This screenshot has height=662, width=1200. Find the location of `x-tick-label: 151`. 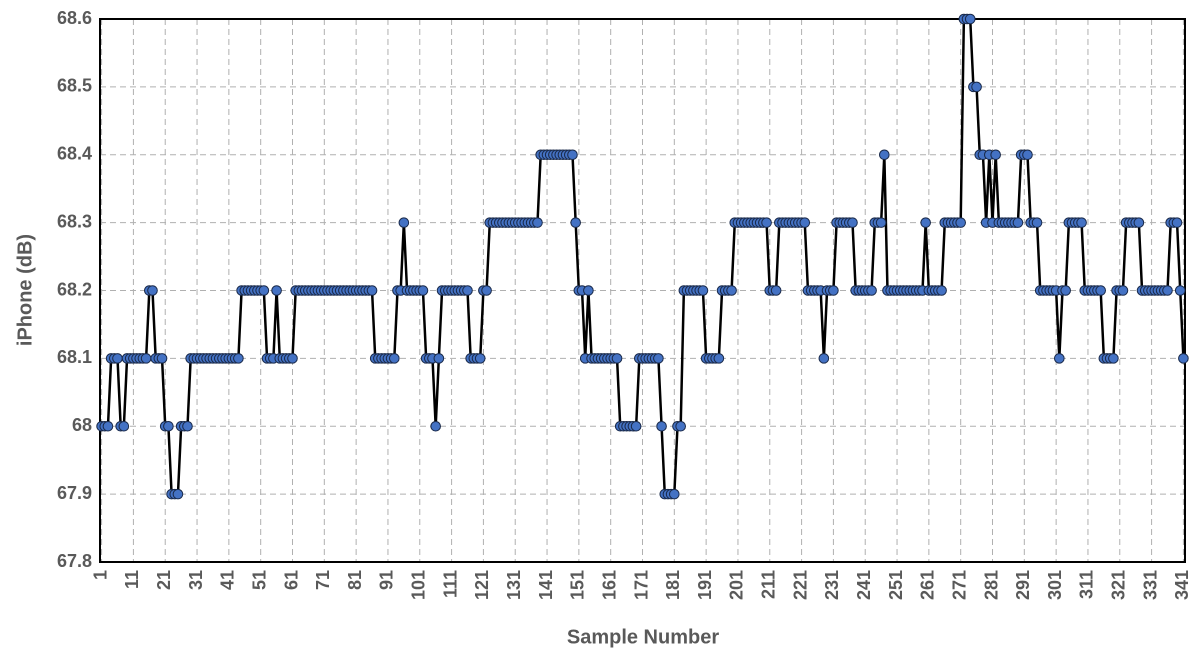

x-tick-label: 151 is located at coordinates (578, 585).